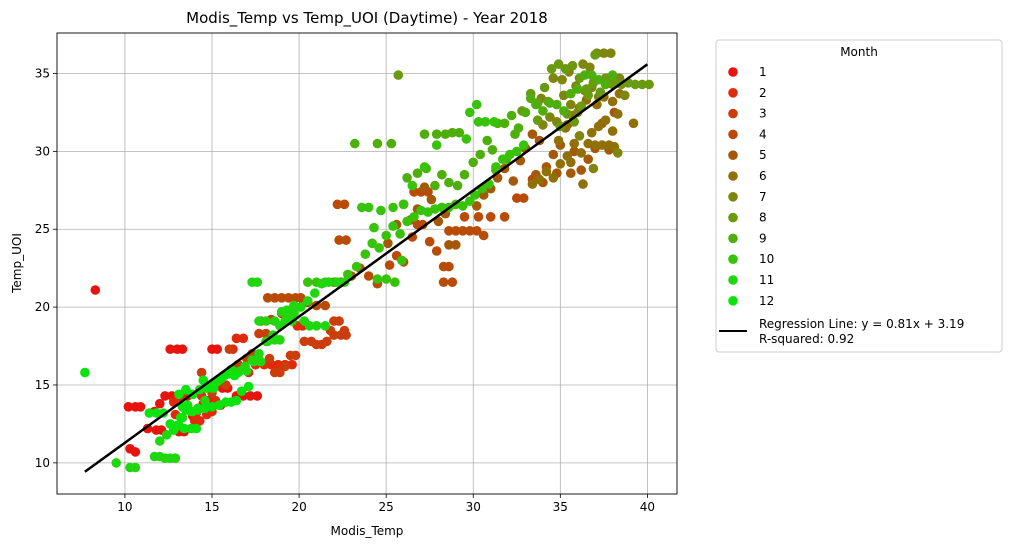 This screenshot has height=551, width=1011. What do you see at coordinates (42, 151) in the screenshot?
I see `y-tick-label: 30` at bounding box center [42, 151].